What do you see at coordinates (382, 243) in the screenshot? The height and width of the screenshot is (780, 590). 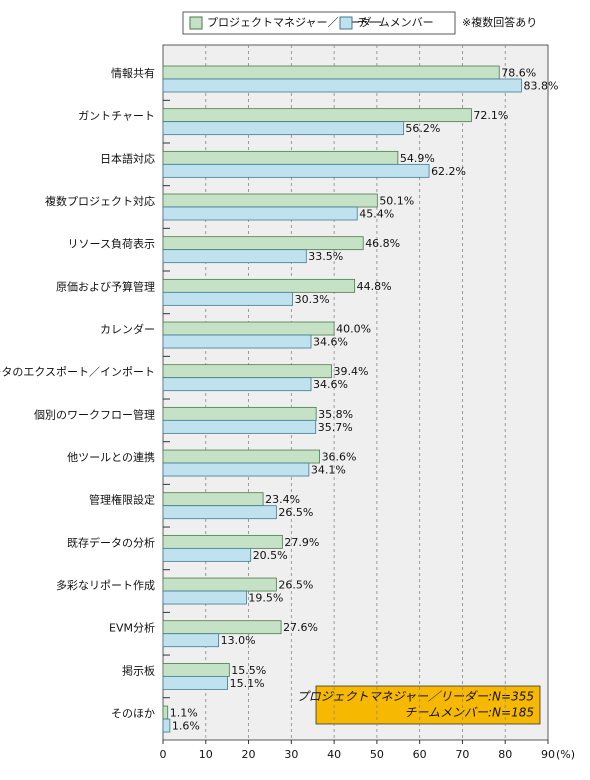 I see `value-label: 46.8%` at bounding box center [382, 243].